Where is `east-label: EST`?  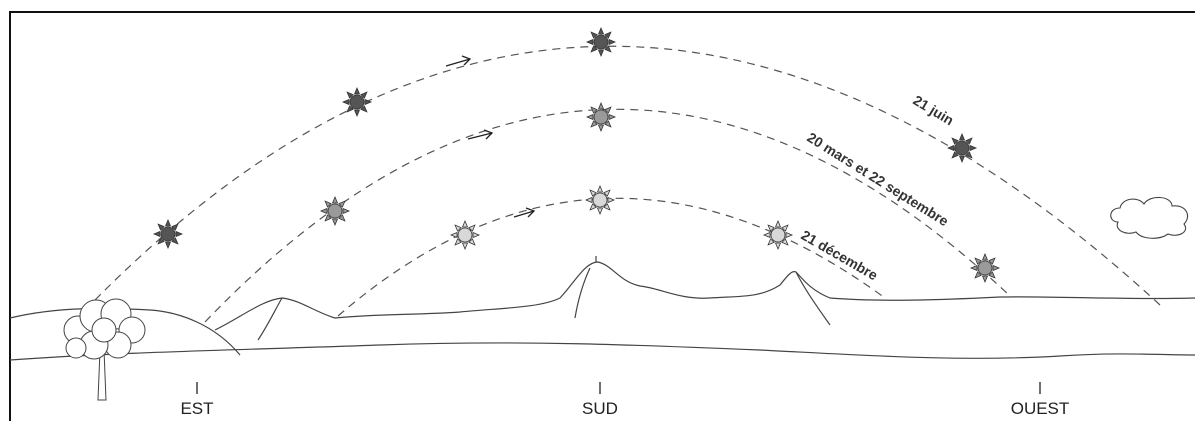 east-label: EST is located at coordinates (196, 408).